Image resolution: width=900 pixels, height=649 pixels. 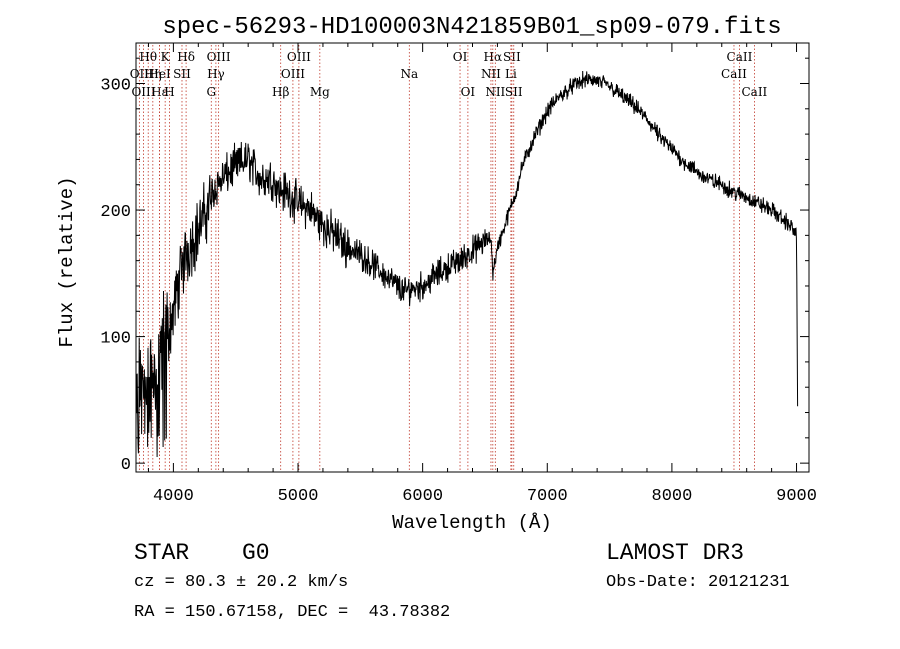 What do you see at coordinates (115, 339) in the screenshot?
I see `y-tick-label: 100` at bounding box center [115, 339].